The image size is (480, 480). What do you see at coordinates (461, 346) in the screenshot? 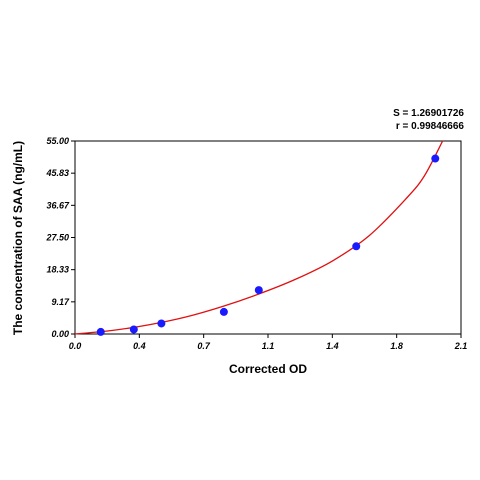
I see `x-tick-label: 2.1` at bounding box center [461, 346].